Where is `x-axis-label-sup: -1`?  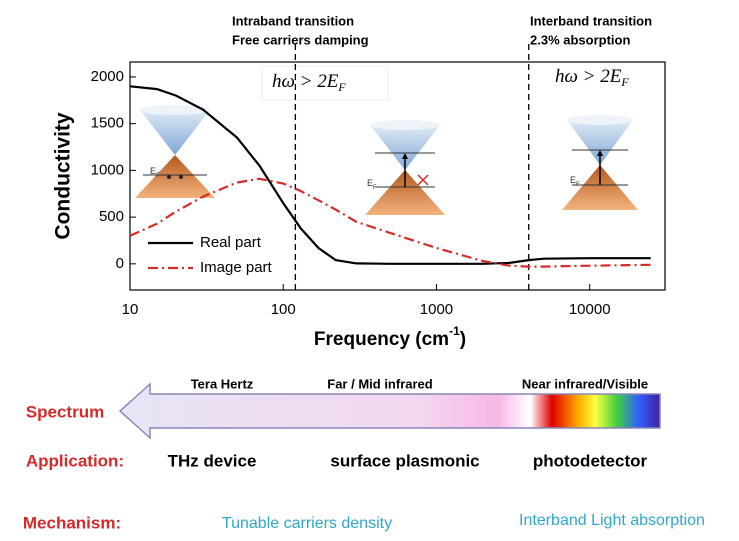
x-axis-label-sup: -1 is located at coordinates (454, 331).